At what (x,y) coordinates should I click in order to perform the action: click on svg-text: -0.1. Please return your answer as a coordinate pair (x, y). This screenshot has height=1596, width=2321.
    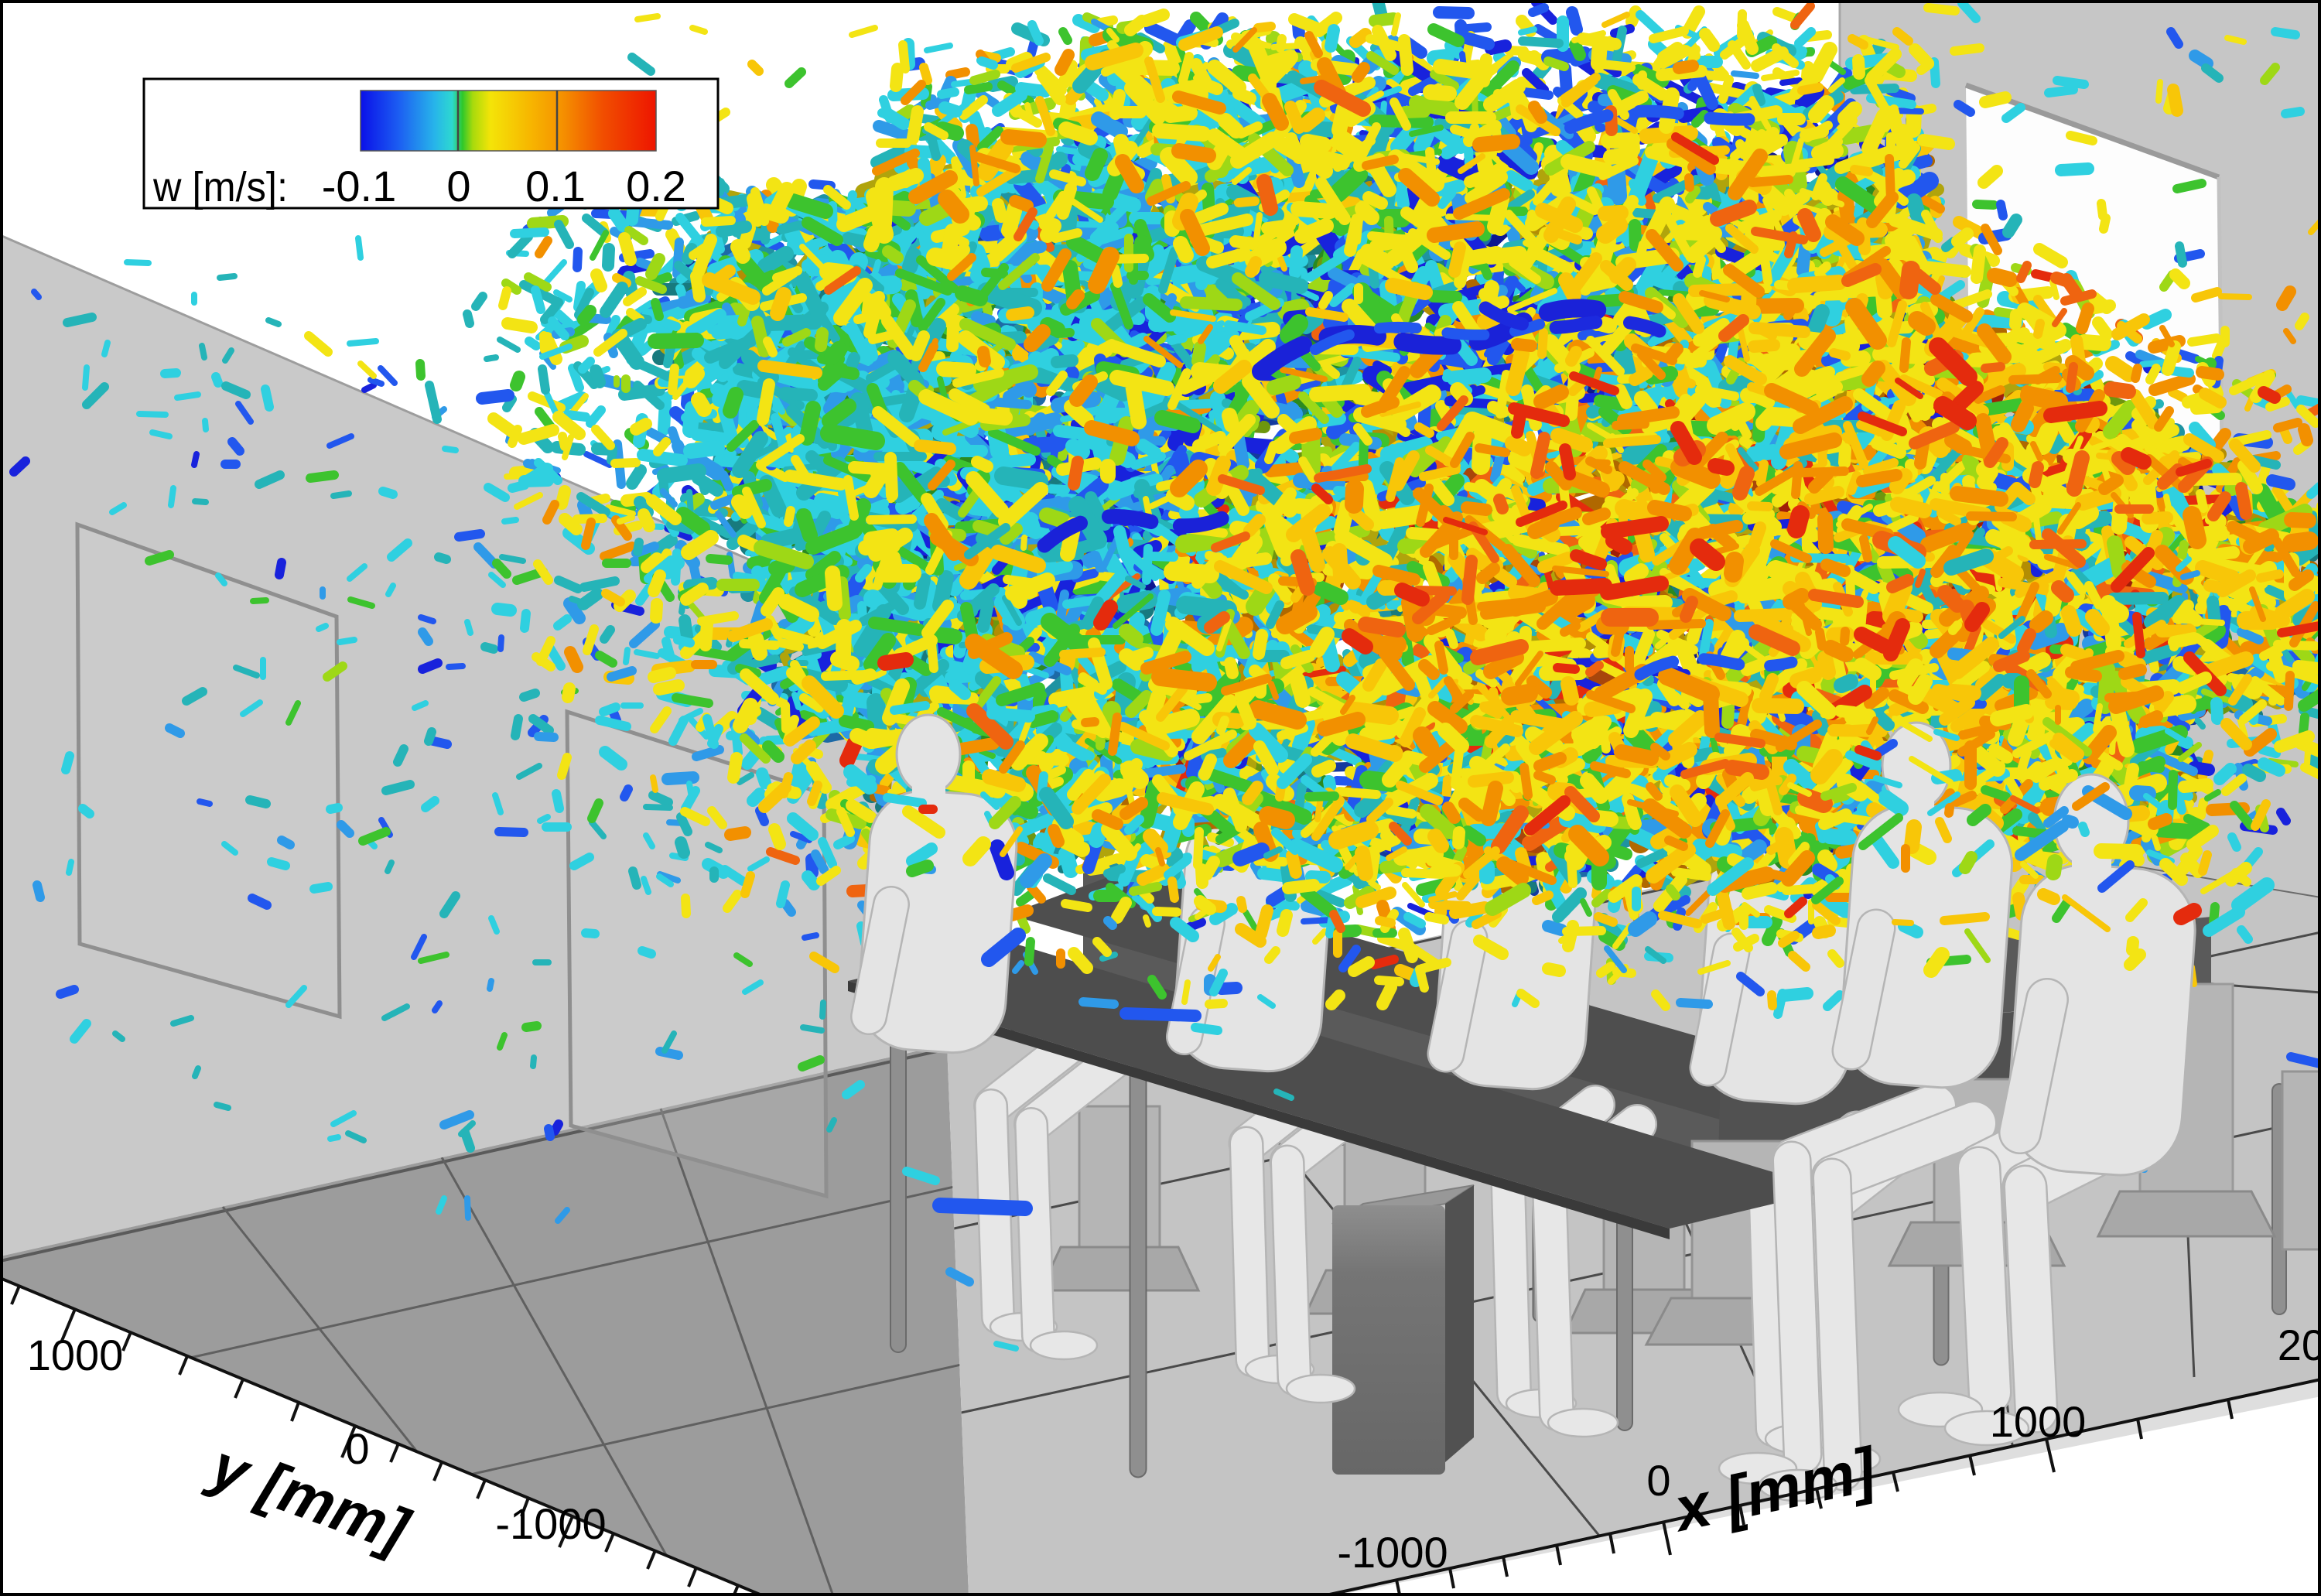
    Looking at the image, I should click on (359, 186).